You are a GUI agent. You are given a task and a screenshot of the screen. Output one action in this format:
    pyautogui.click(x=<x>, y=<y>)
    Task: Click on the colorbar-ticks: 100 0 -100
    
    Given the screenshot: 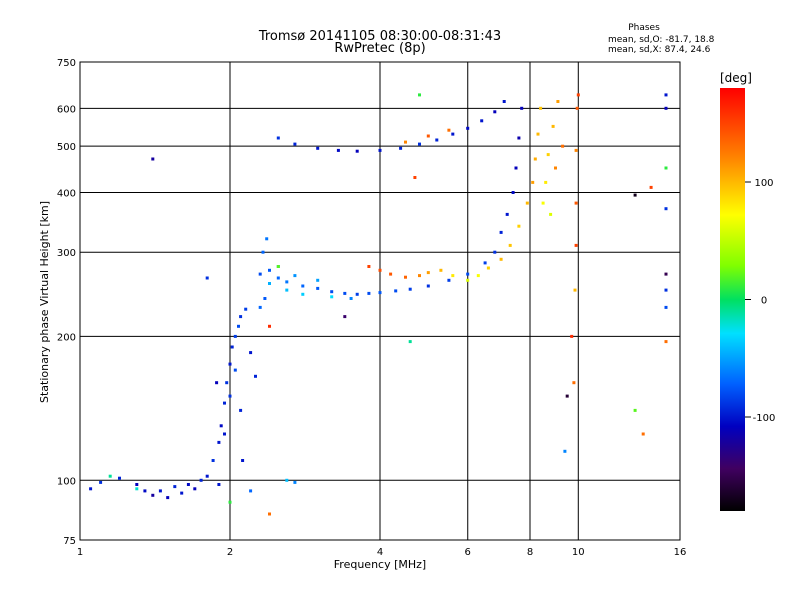 What is the action you would take?
    pyautogui.click(x=760, y=301)
    